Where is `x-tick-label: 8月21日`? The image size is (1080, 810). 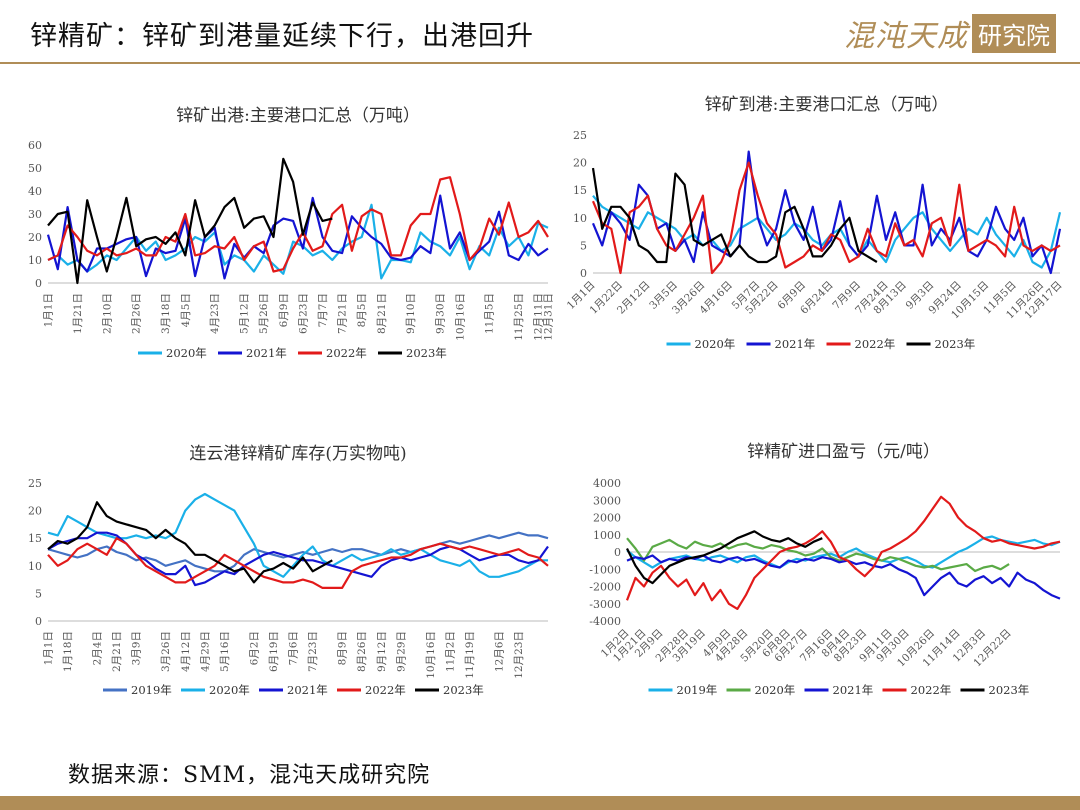 x-tick-label: 8月21日 is located at coordinates (382, 313).